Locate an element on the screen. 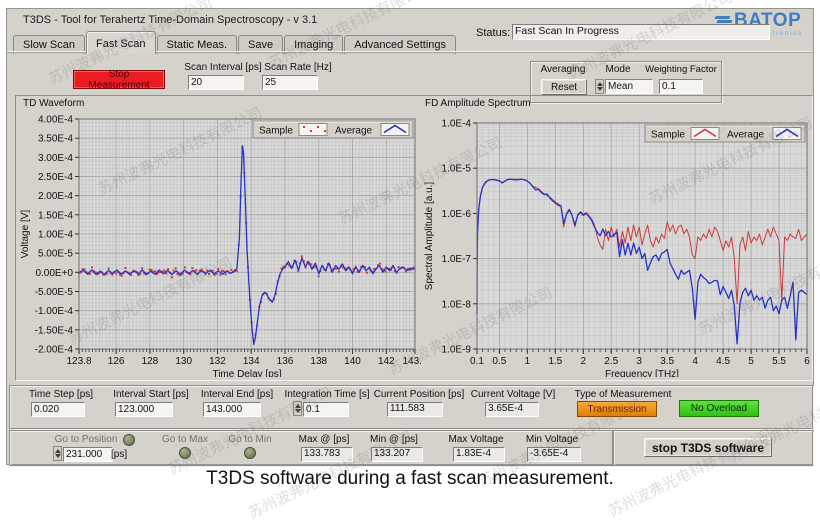 The image size is (820, 523). interval-start-label: Interval Start [ps] is located at coordinates (151, 394).